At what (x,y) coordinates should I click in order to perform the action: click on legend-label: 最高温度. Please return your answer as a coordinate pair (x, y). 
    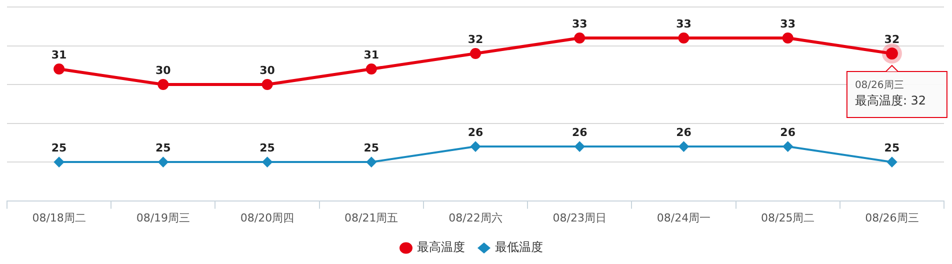
    Looking at the image, I should click on (441, 247).